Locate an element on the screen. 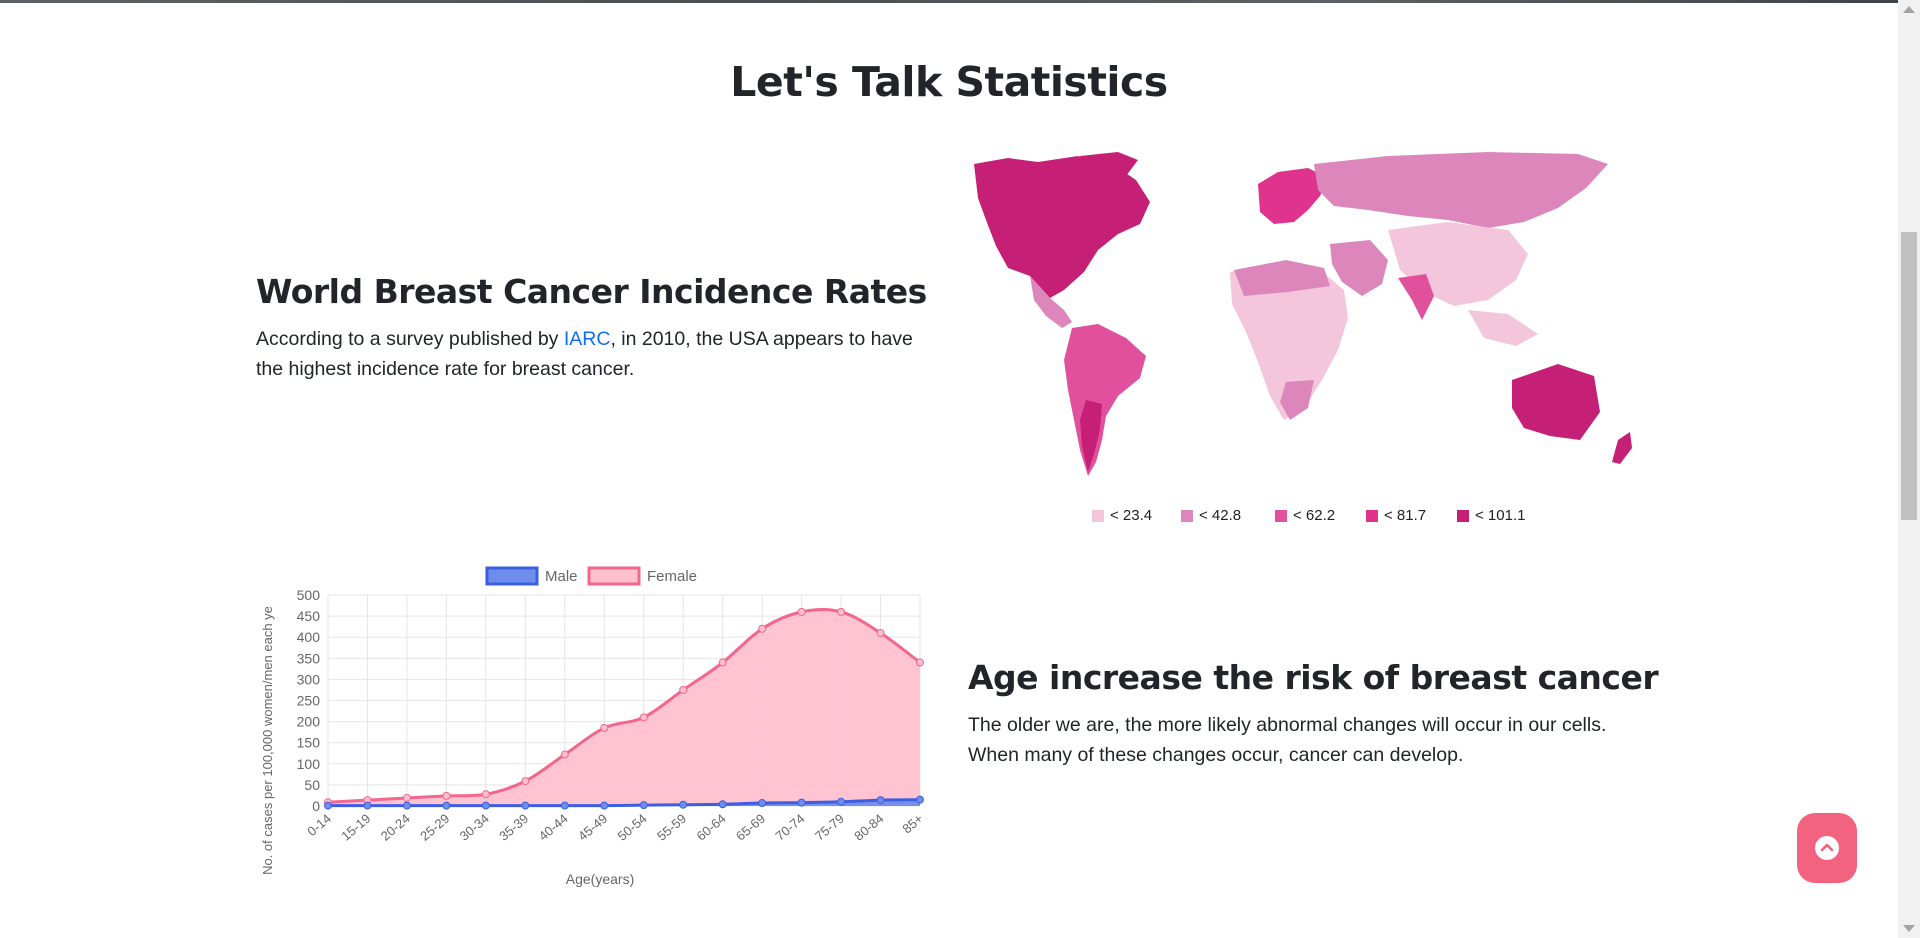 The image size is (1920, 938). legend-label-5: < 101.1 is located at coordinates (1500, 515).